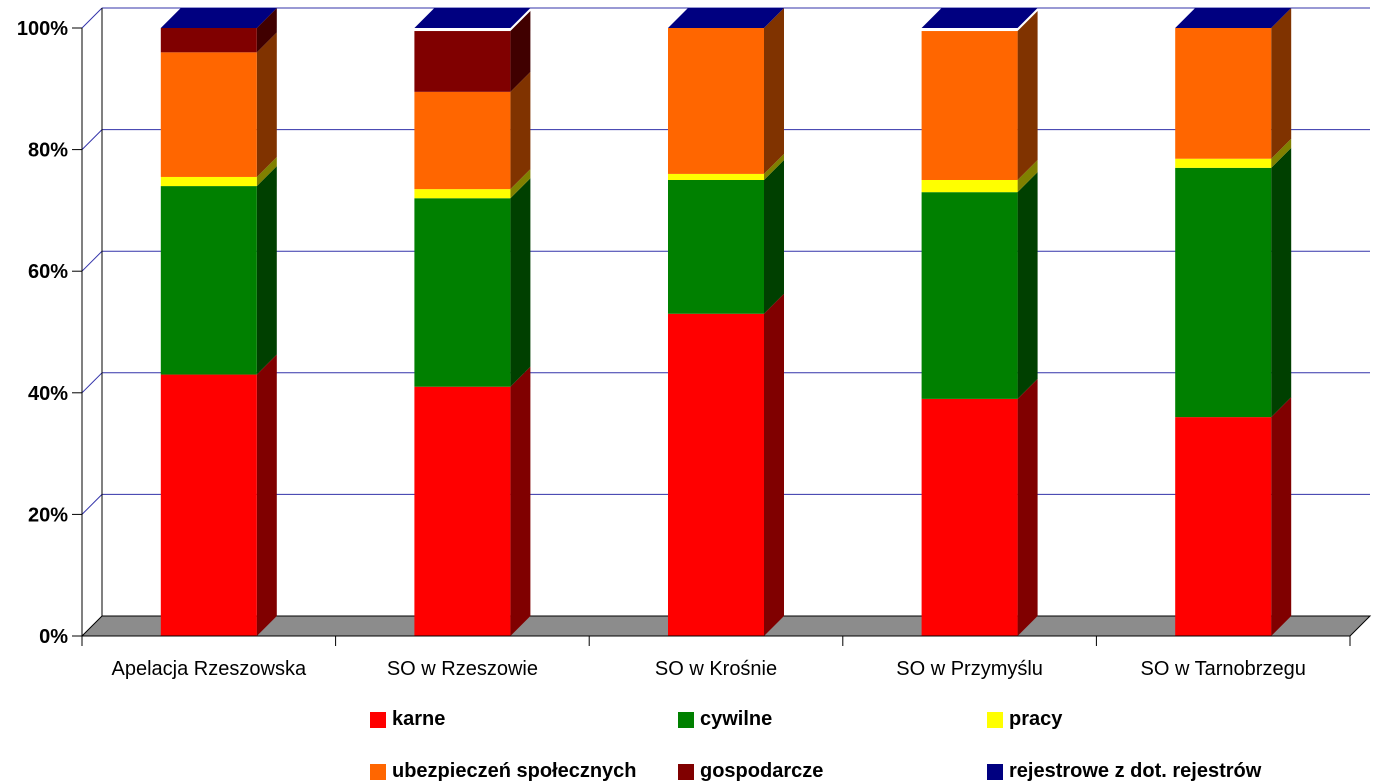 This screenshot has width=1387, height=784. Describe the element at coordinates (969, 669) in the screenshot. I see `x-tick-label: SO w Przymyślu` at that location.